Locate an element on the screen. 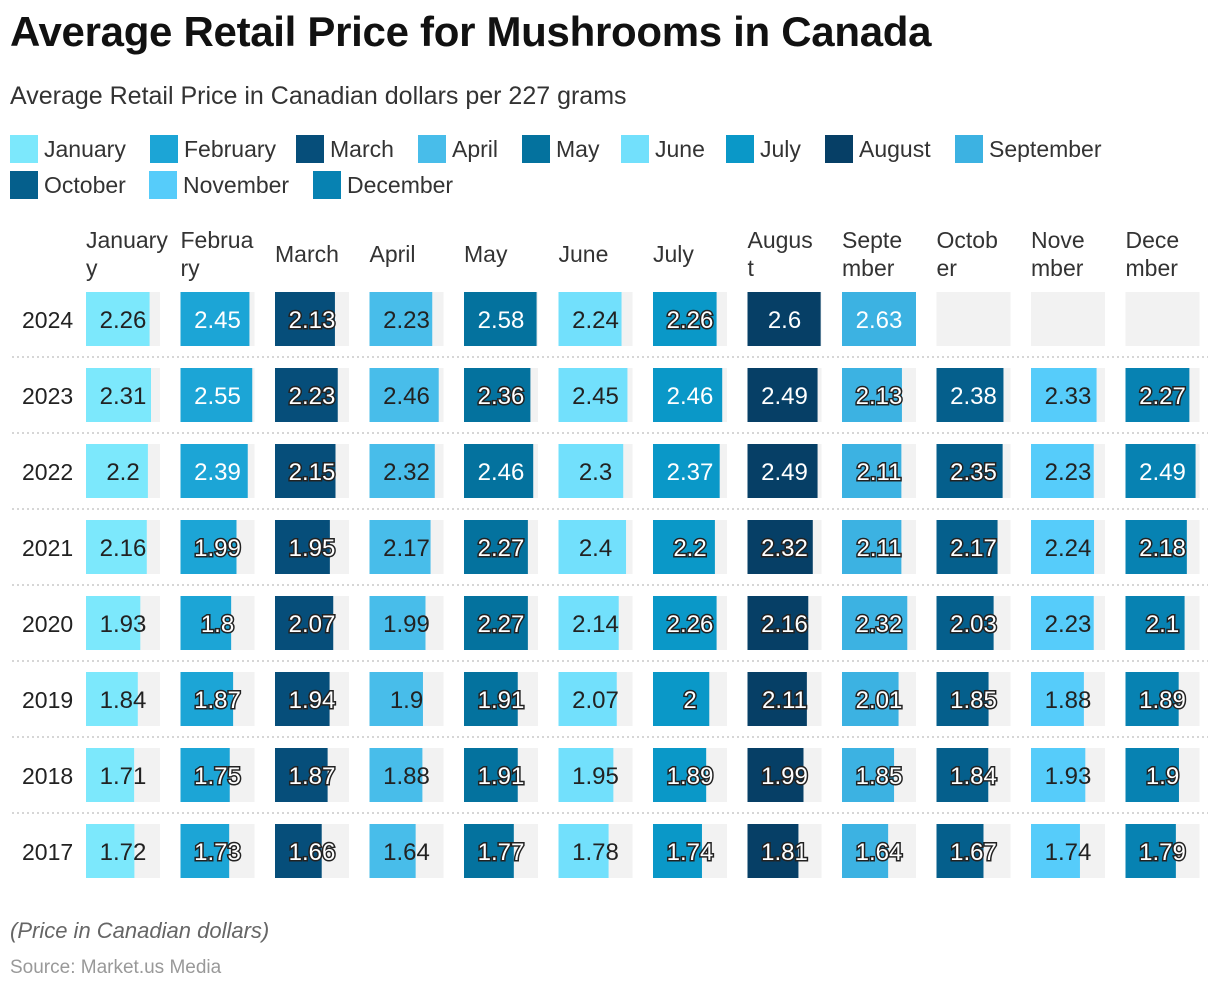  cell-bar-2023-july is located at coordinates (688, 395).